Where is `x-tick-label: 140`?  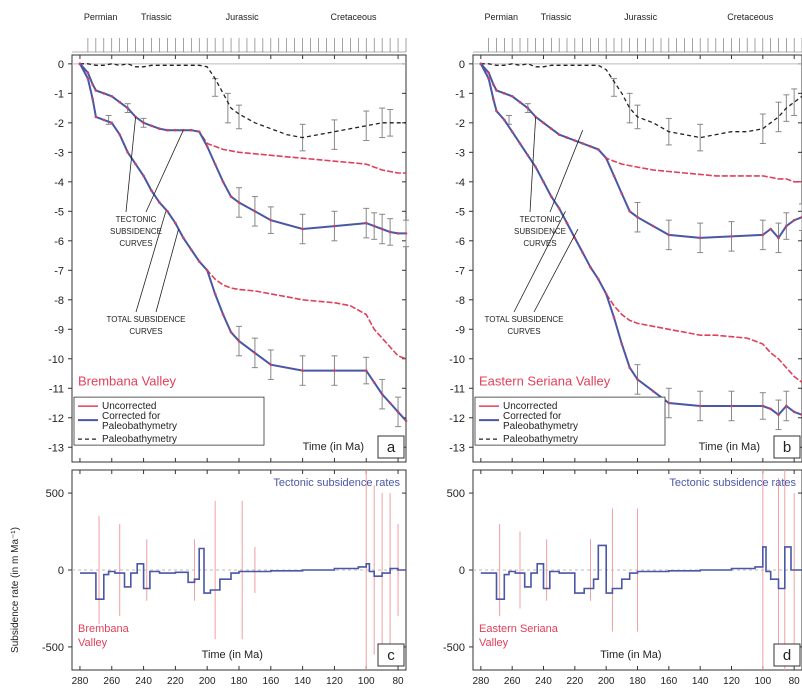
x-tick-label: 140 is located at coordinates (700, 681).